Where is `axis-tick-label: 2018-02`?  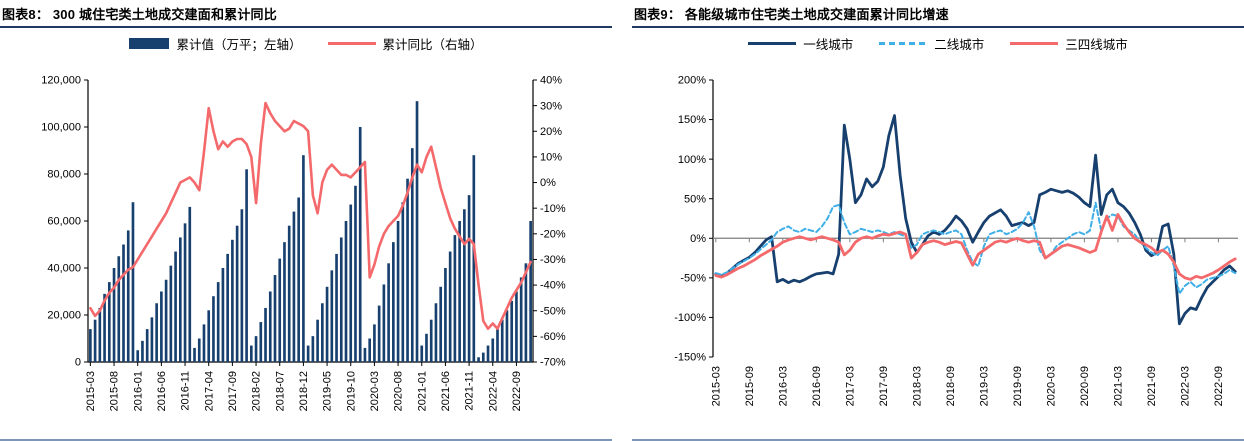 axis-tick-label: 2018-02 is located at coordinates (257, 391).